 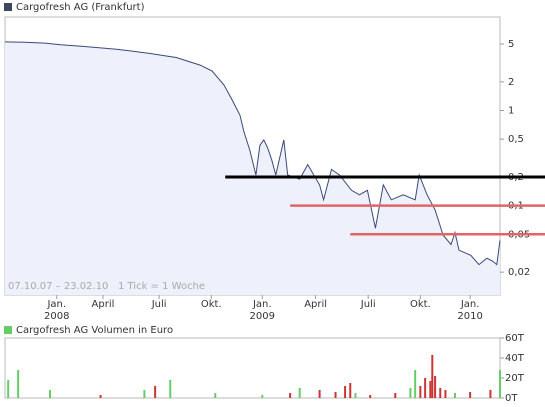 What do you see at coordinates (252, 368) in the screenshot?
I see `plot-area` at bounding box center [252, 368].